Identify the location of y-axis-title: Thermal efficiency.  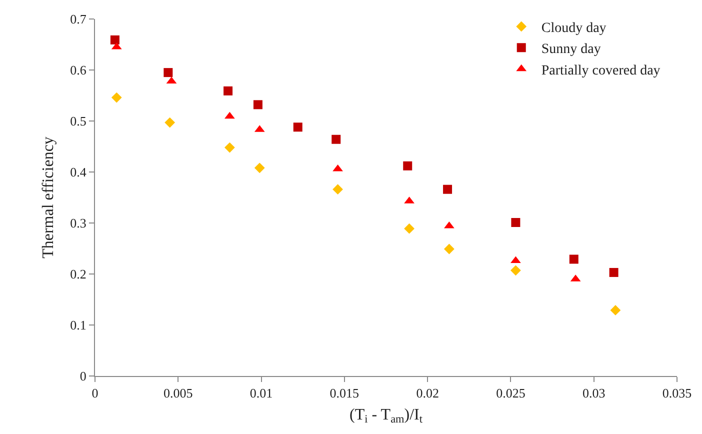
(49, 197).